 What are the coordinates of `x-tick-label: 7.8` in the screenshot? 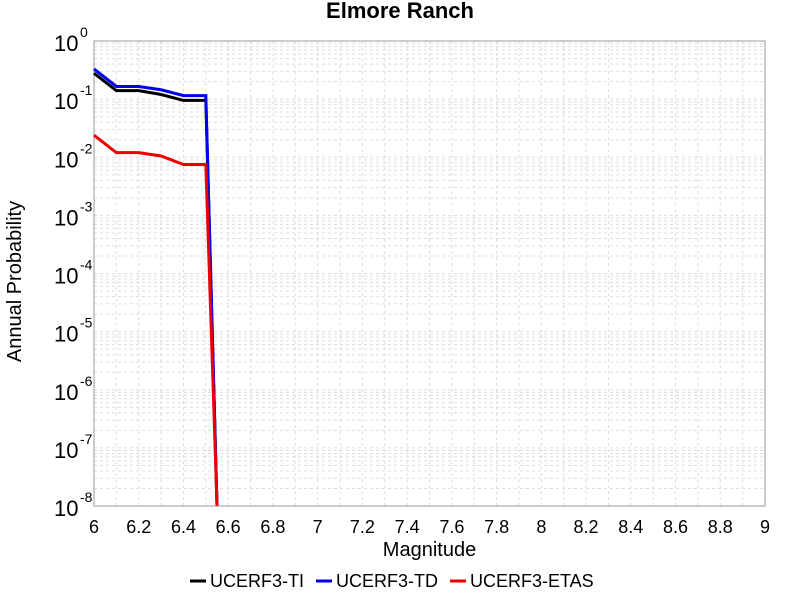 It's located at (496, 527).